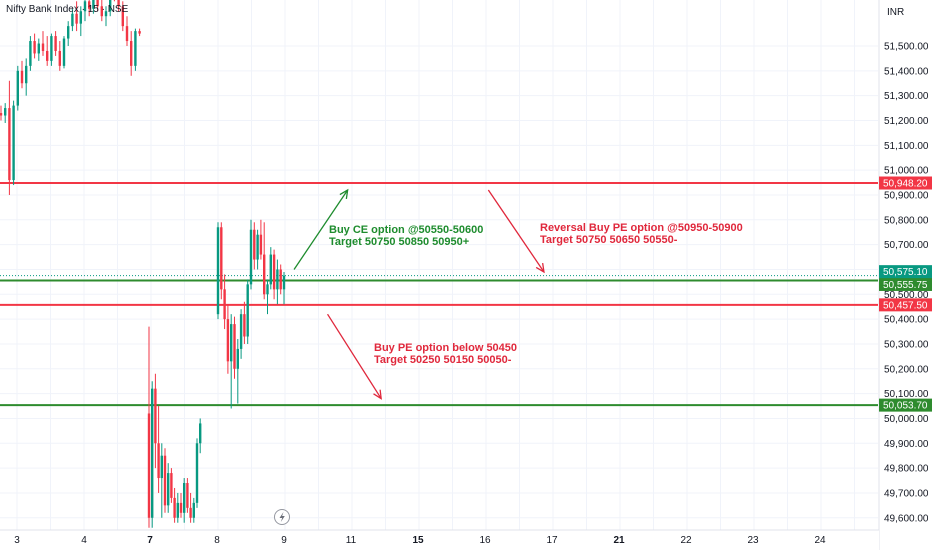 This screenshot has height=555, width=932. I want to click on y-tick-label: 50,100.00, so click(906, 394).